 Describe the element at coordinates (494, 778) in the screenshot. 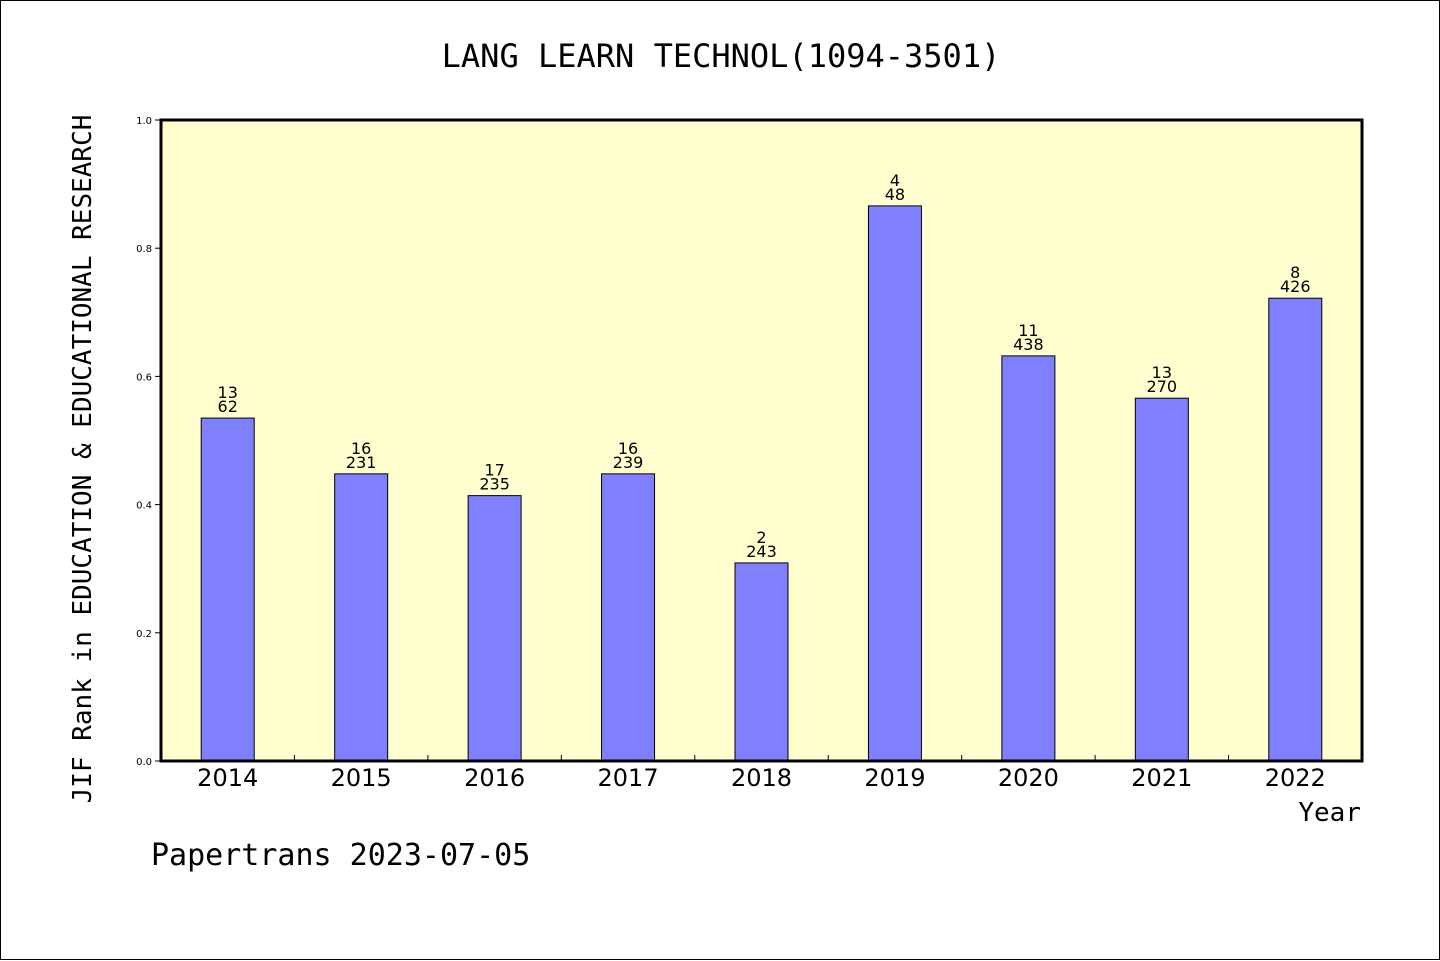

I see `x-tick-label: 2016` at that location.